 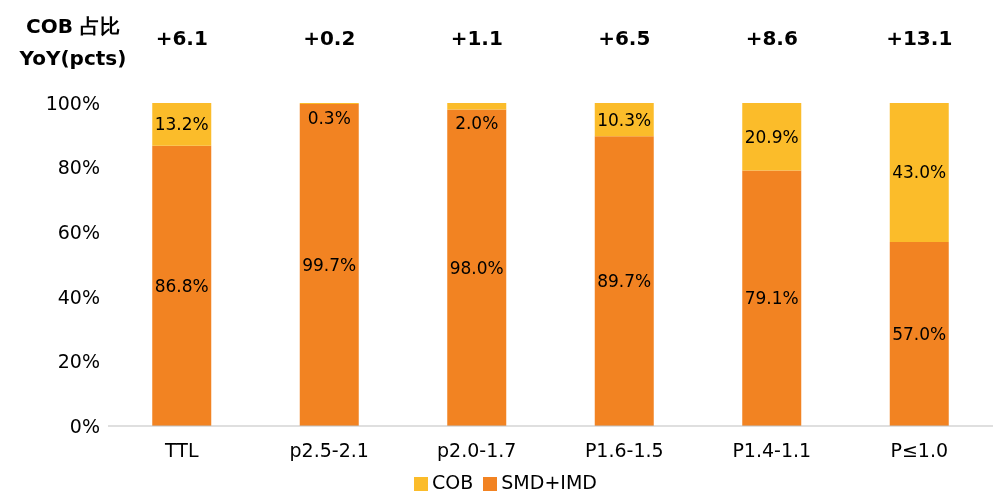 I want to click on data-label: 57.0%, so click(x=919, y=333).